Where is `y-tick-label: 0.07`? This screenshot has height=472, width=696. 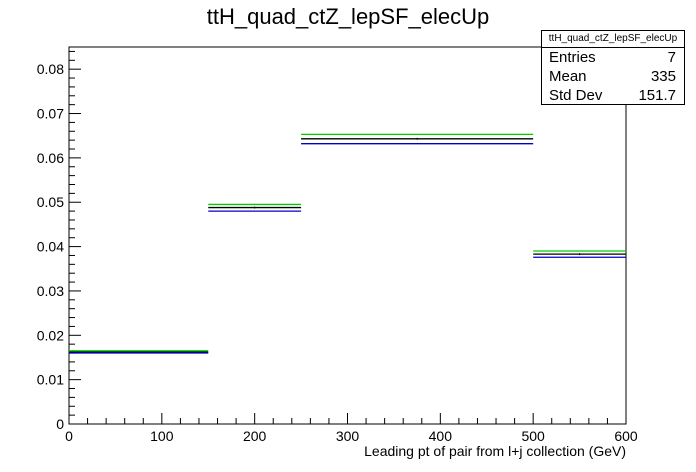 y-tick-label: 0.07 is located at coordinates (50, 114).